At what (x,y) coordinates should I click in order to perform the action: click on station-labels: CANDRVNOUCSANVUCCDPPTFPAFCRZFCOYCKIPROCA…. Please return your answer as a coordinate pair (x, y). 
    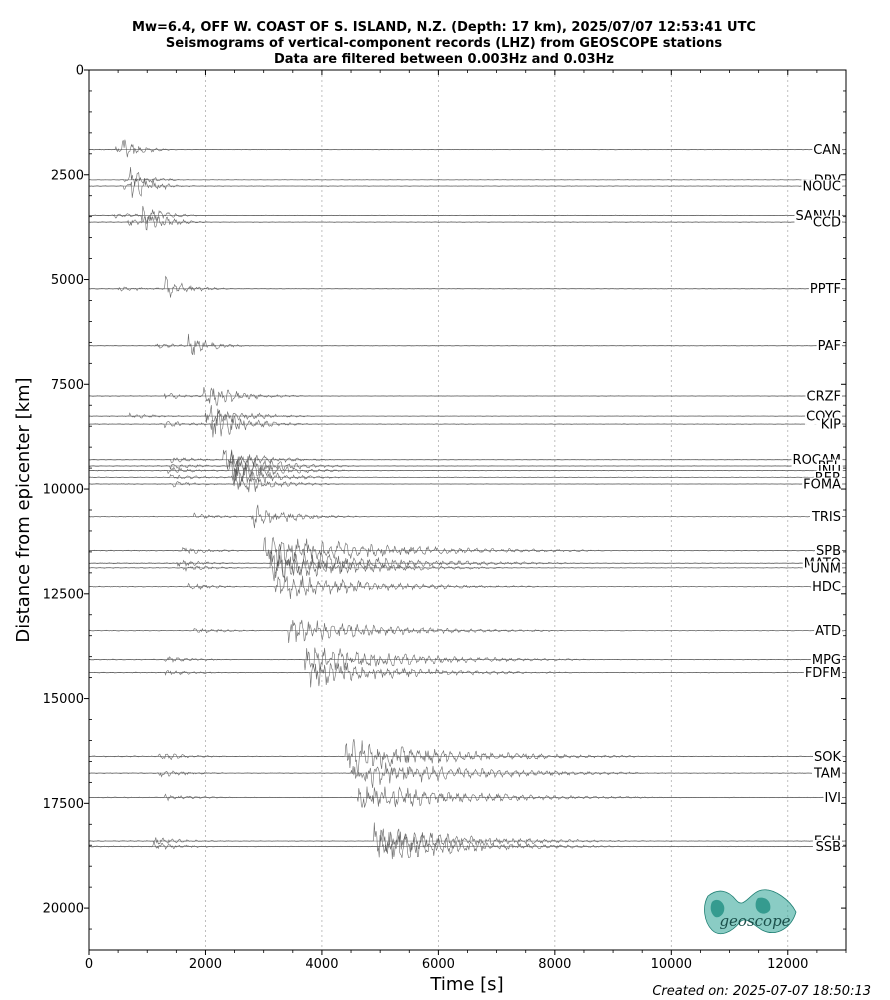
    Looking at the image, I should click on (817, 499).